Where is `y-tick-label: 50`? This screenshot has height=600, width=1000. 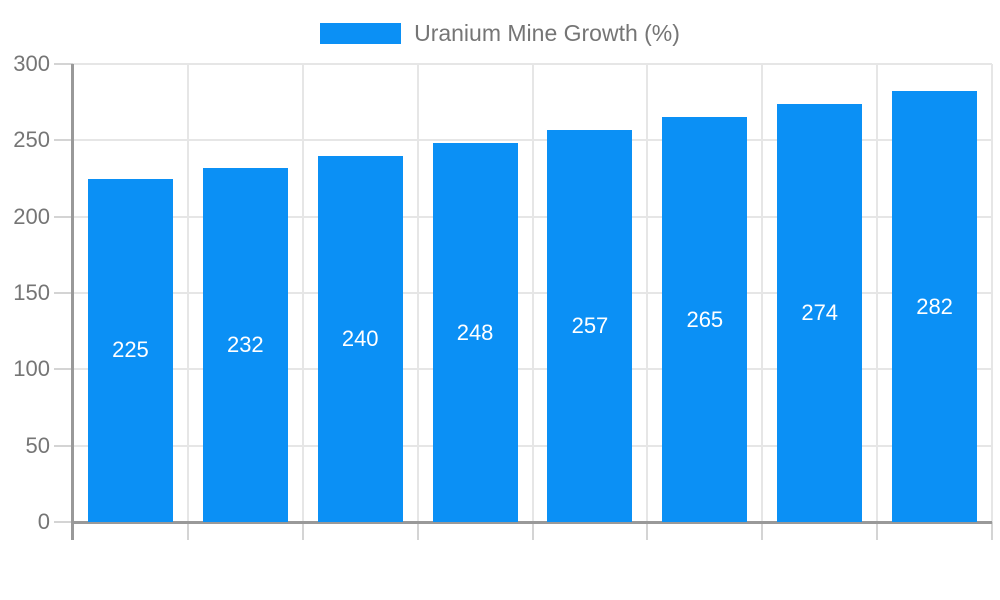 y-tick-label: 50 is located at coordinates (37, 445).